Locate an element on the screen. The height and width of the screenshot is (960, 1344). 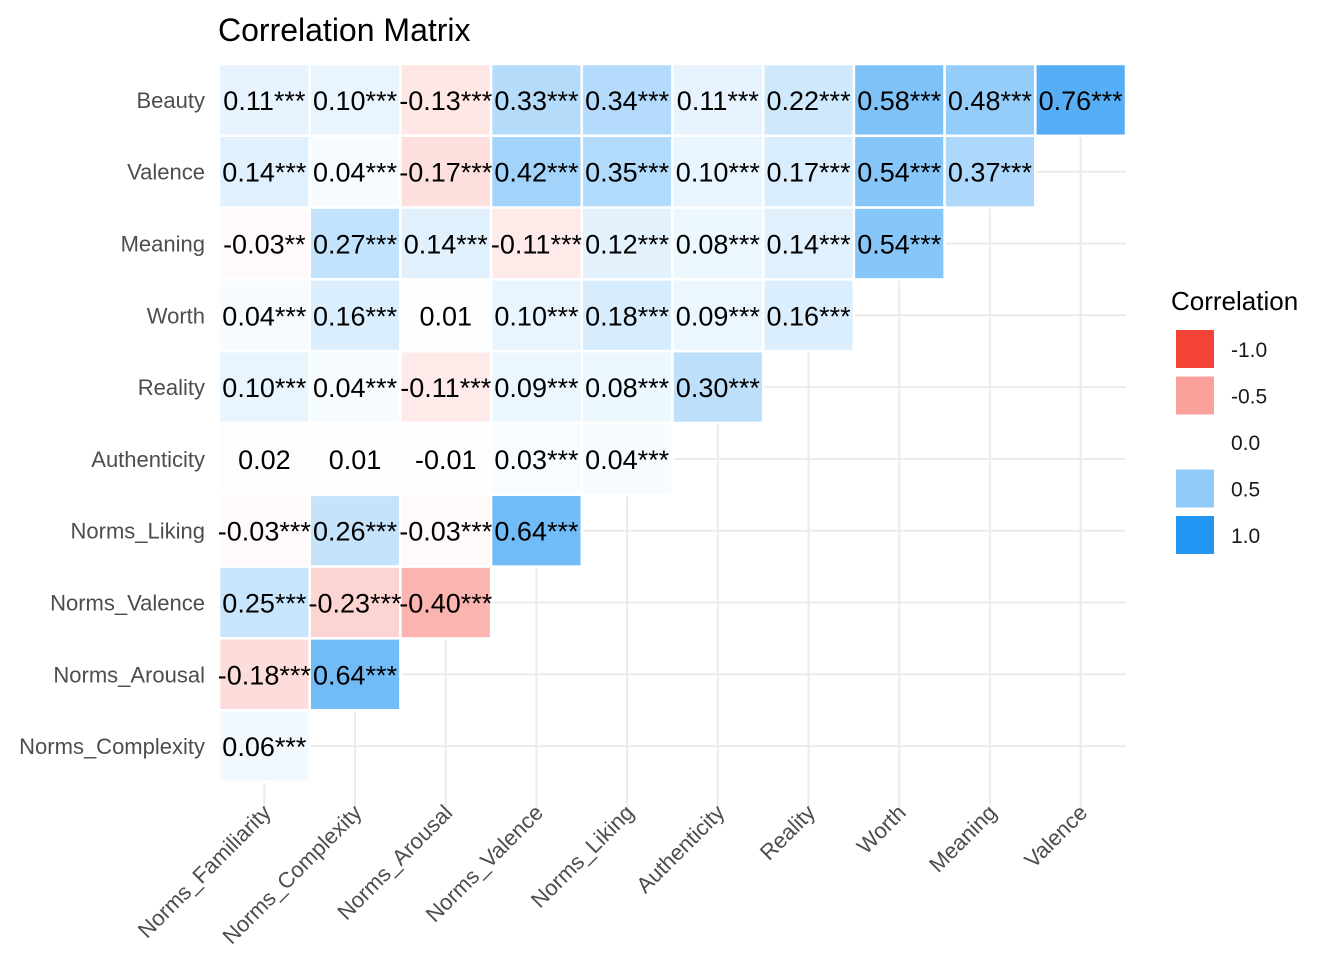
cell-value-label: 0.06*** is located at coordinates (264, 747).